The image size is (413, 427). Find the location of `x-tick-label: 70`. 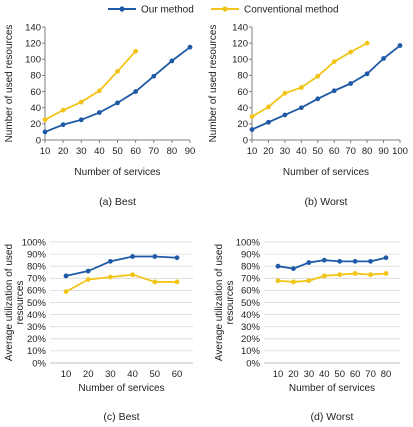

x-tick-label: 70 is located at coordinates (350, 151).